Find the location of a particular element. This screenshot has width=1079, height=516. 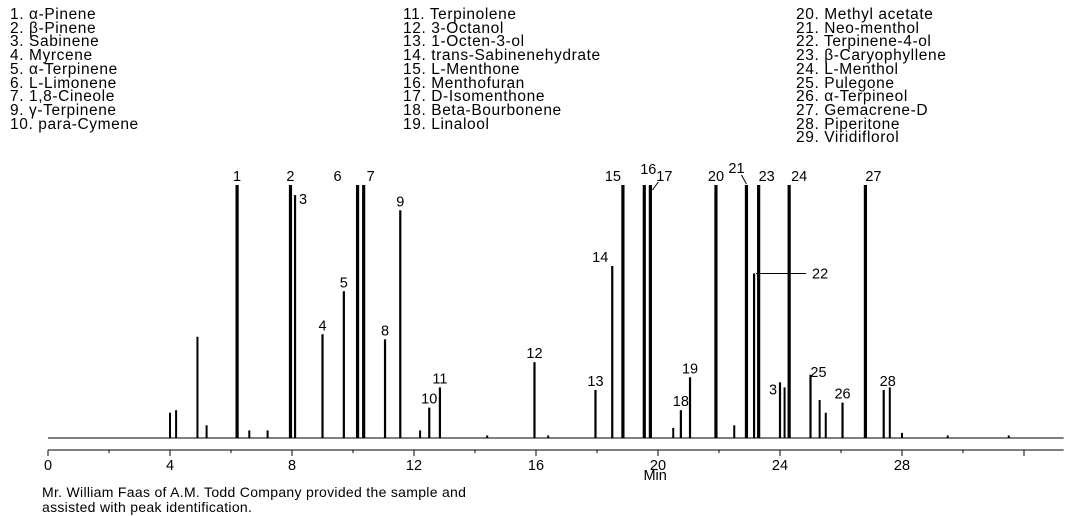

legend-item-number: 27. is located at coordinates (808, 110).